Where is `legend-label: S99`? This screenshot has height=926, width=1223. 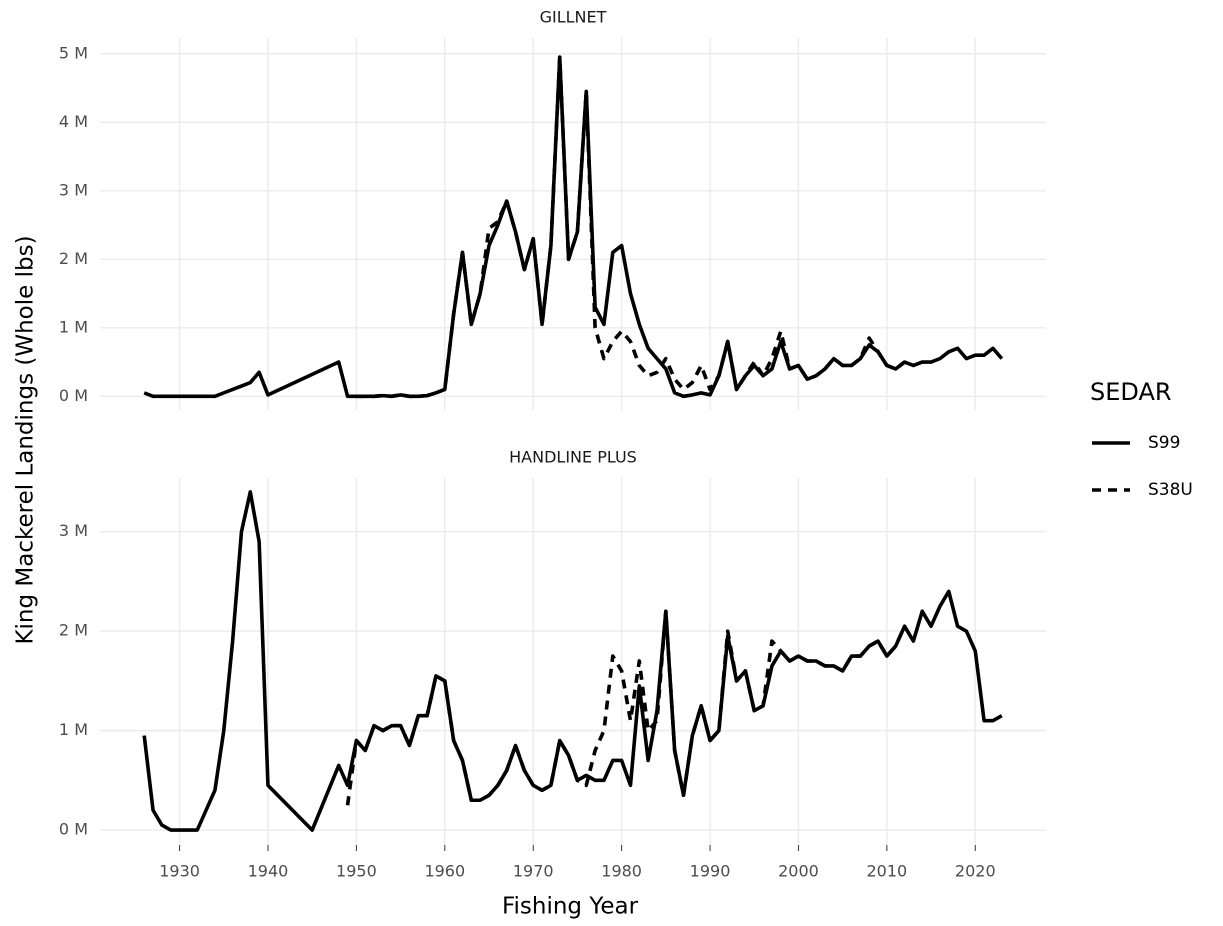
legend-label: S99 is located at coordinates (1164, 443).